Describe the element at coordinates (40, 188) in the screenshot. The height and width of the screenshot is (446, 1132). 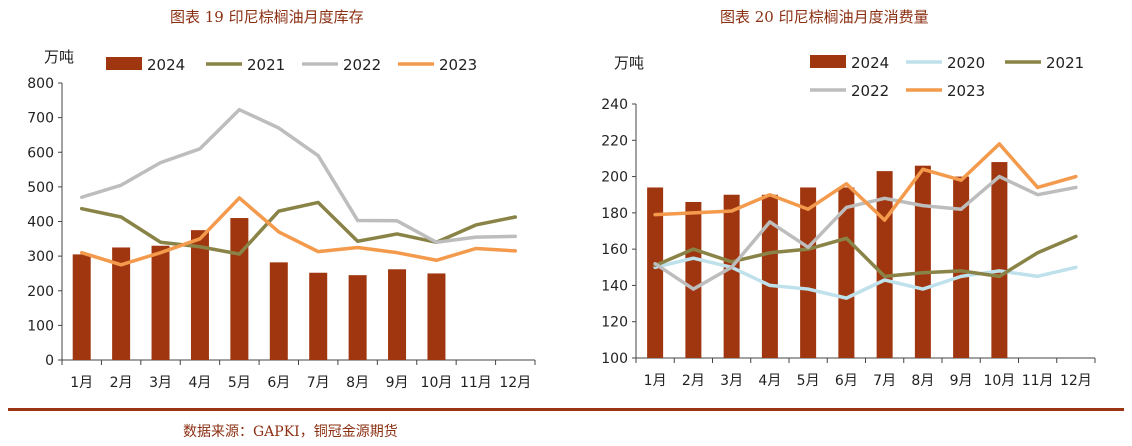
I see `left-y-tick-label: 500` at that location.